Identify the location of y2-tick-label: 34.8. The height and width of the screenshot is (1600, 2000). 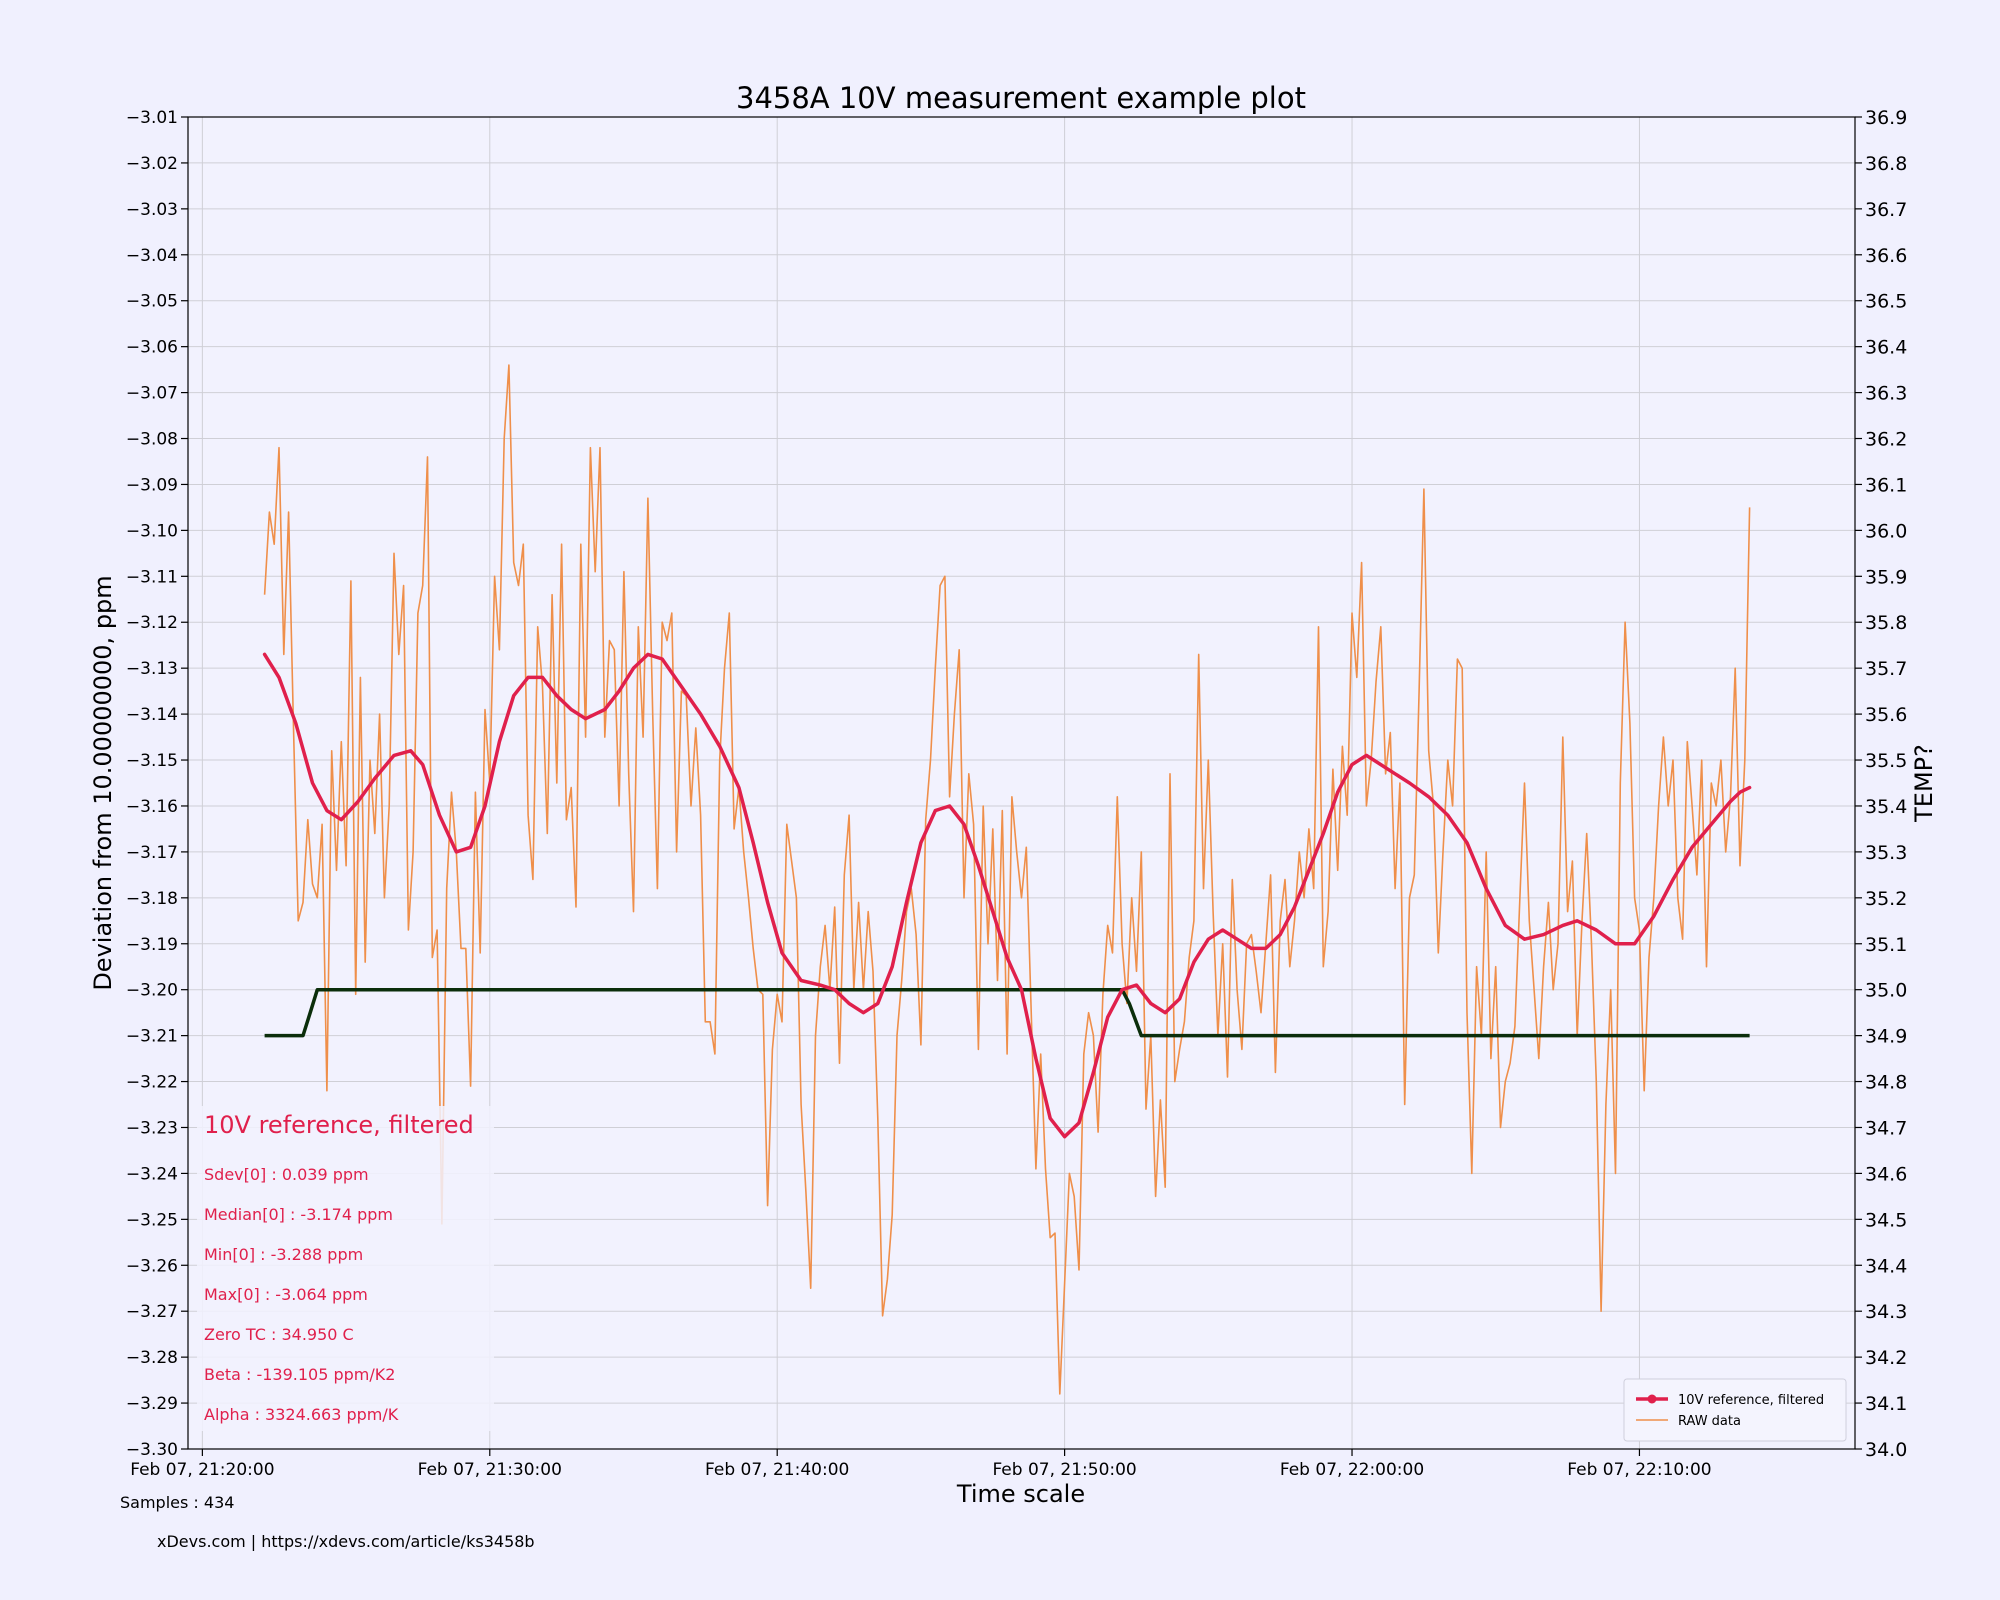
(1886, 1083).